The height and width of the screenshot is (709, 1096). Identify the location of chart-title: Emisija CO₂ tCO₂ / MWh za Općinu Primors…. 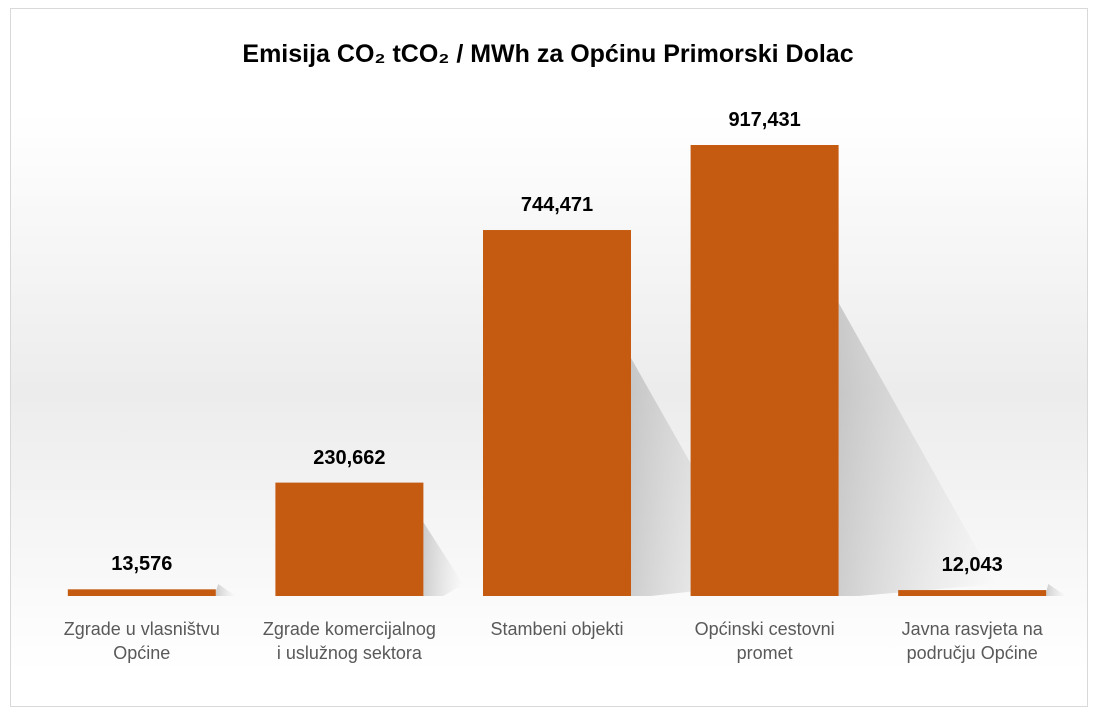
(548, 54).